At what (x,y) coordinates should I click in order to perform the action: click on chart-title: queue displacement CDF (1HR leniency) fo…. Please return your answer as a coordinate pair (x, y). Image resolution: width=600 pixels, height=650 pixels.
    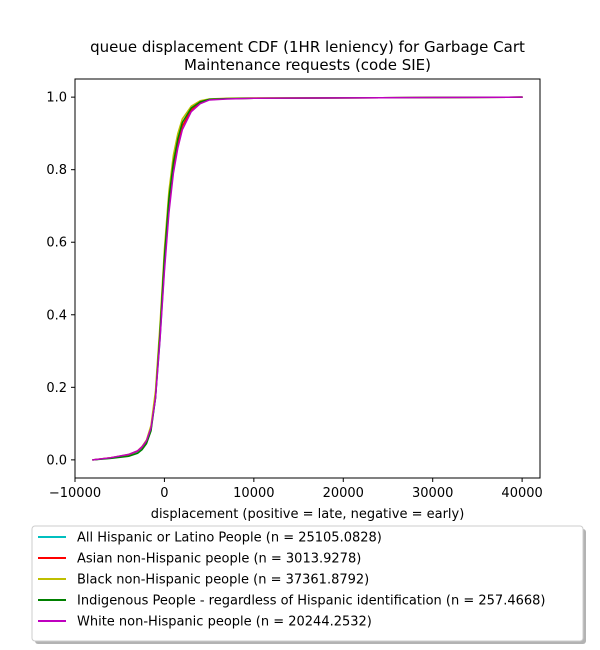
    Looking at the image, I should click on (307, 56).